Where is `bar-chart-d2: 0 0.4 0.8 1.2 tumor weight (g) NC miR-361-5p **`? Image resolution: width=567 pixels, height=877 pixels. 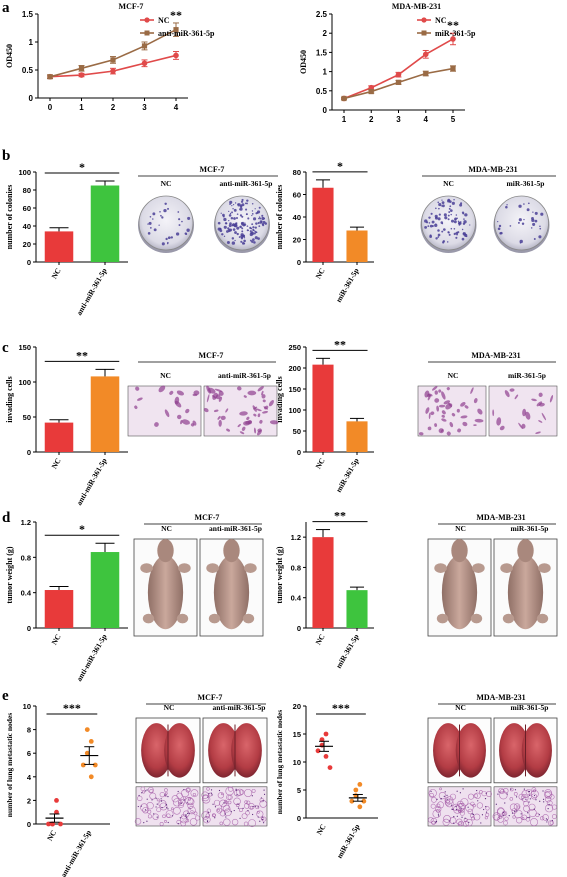
bar-chart-d2: 0 0.4 0.8 1.2 tumor weight (g) NC miR-361-5p ** is located at coordinates (324, 589).